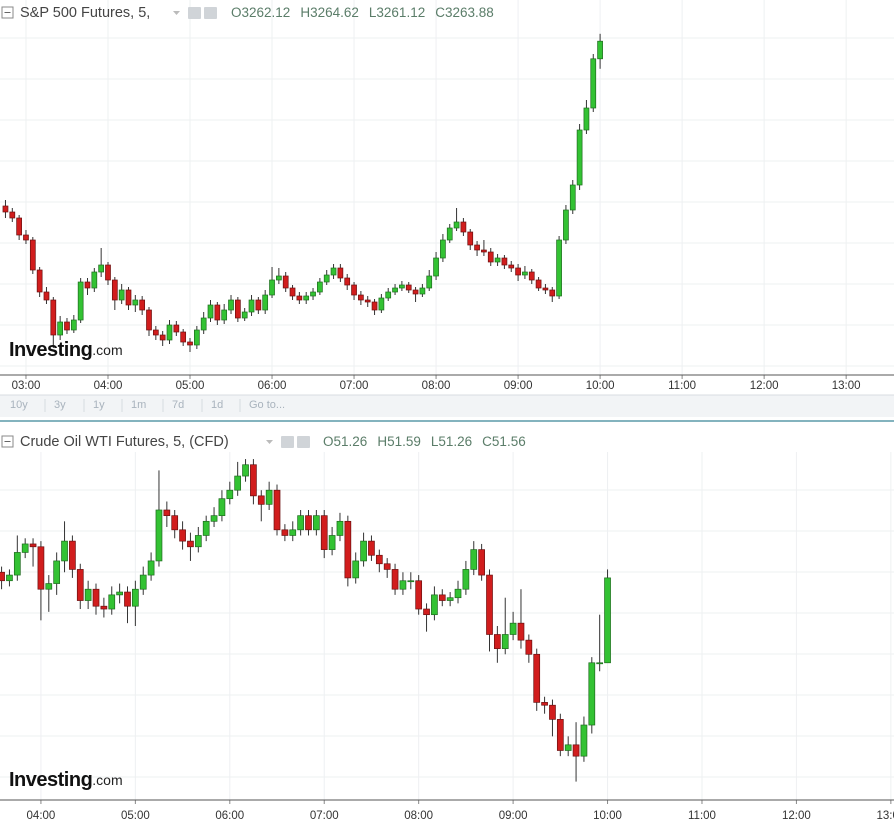  I want to click on toolbar-button: 7d, so click(178, 405).